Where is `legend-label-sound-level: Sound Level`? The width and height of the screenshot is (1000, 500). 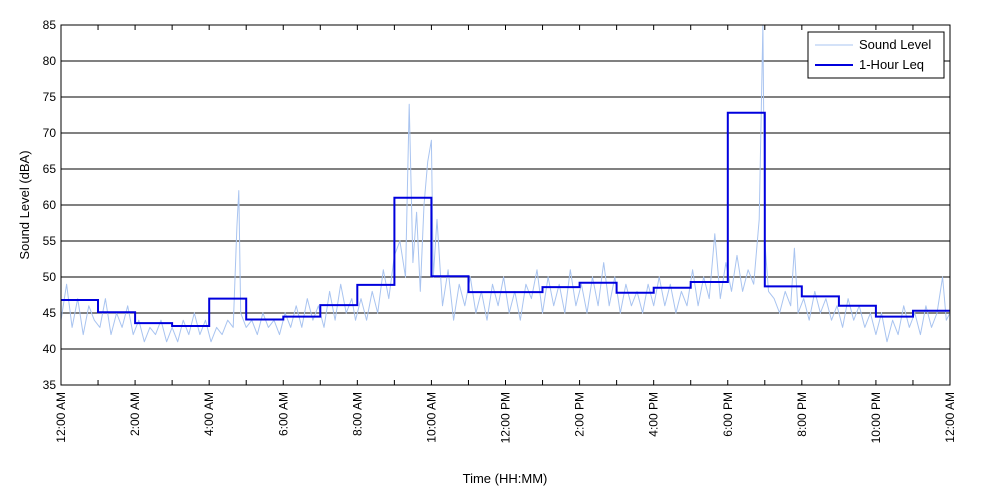 legend-label-sound-level: Sound Level is located at coordinates (895, 44).